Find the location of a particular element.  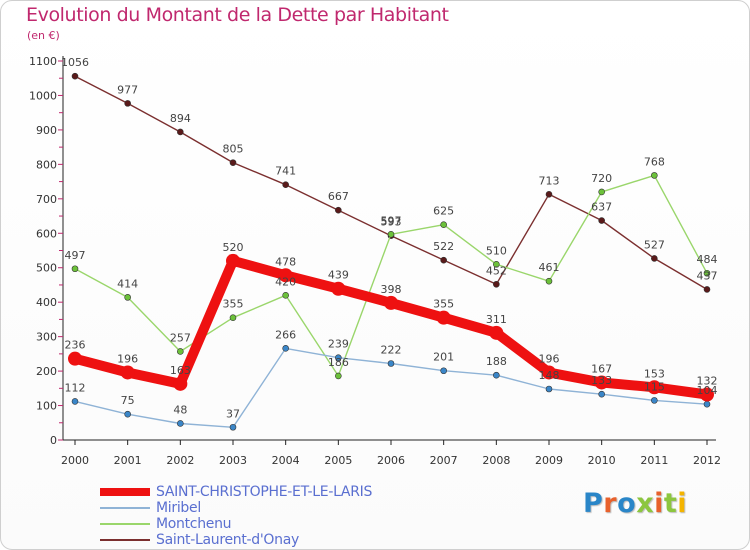

data-label-saint-christophe-et-le-laris: 478 is located at coordinates (285, 261).